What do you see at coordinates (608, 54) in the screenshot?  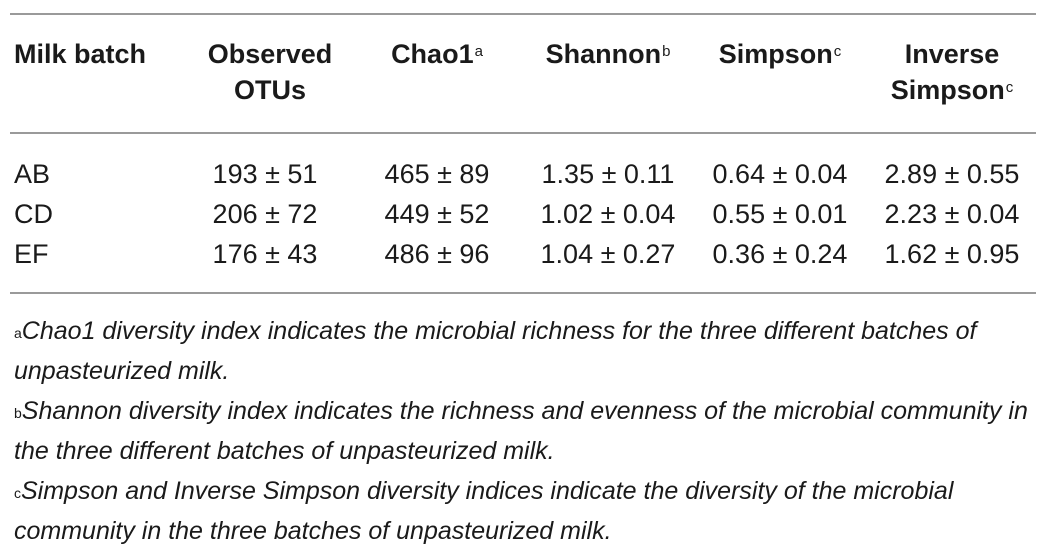 I see `header-shannon: Shannonb` at bounding box center [608, 54].